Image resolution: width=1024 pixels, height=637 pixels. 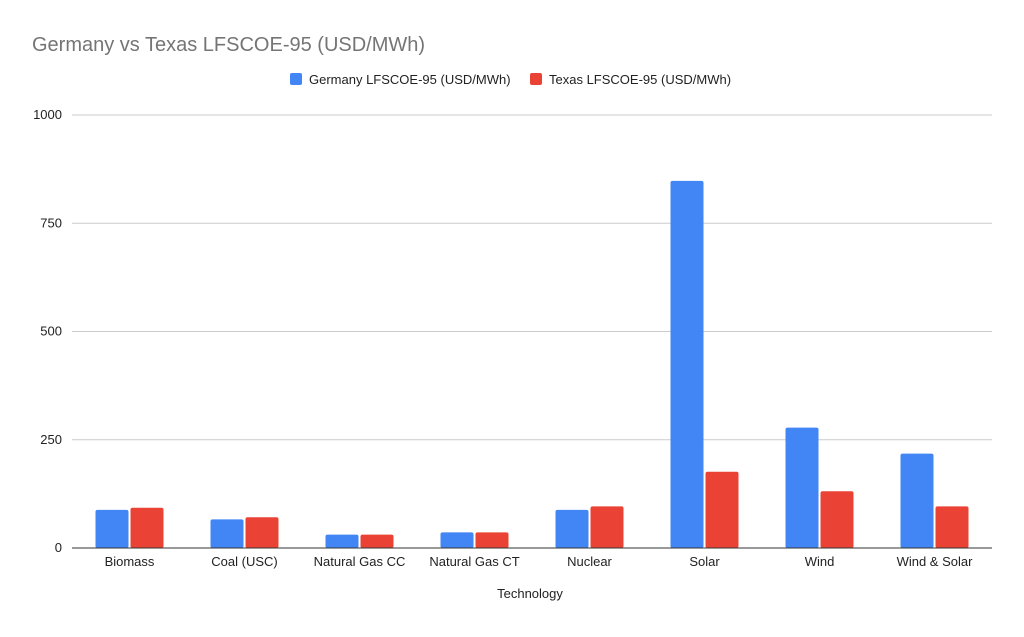 What do you see at coordinates (935, 561) in the screenshot?
I see `x-tick-label: Wind & Solar` at bounding box center [935, 561].